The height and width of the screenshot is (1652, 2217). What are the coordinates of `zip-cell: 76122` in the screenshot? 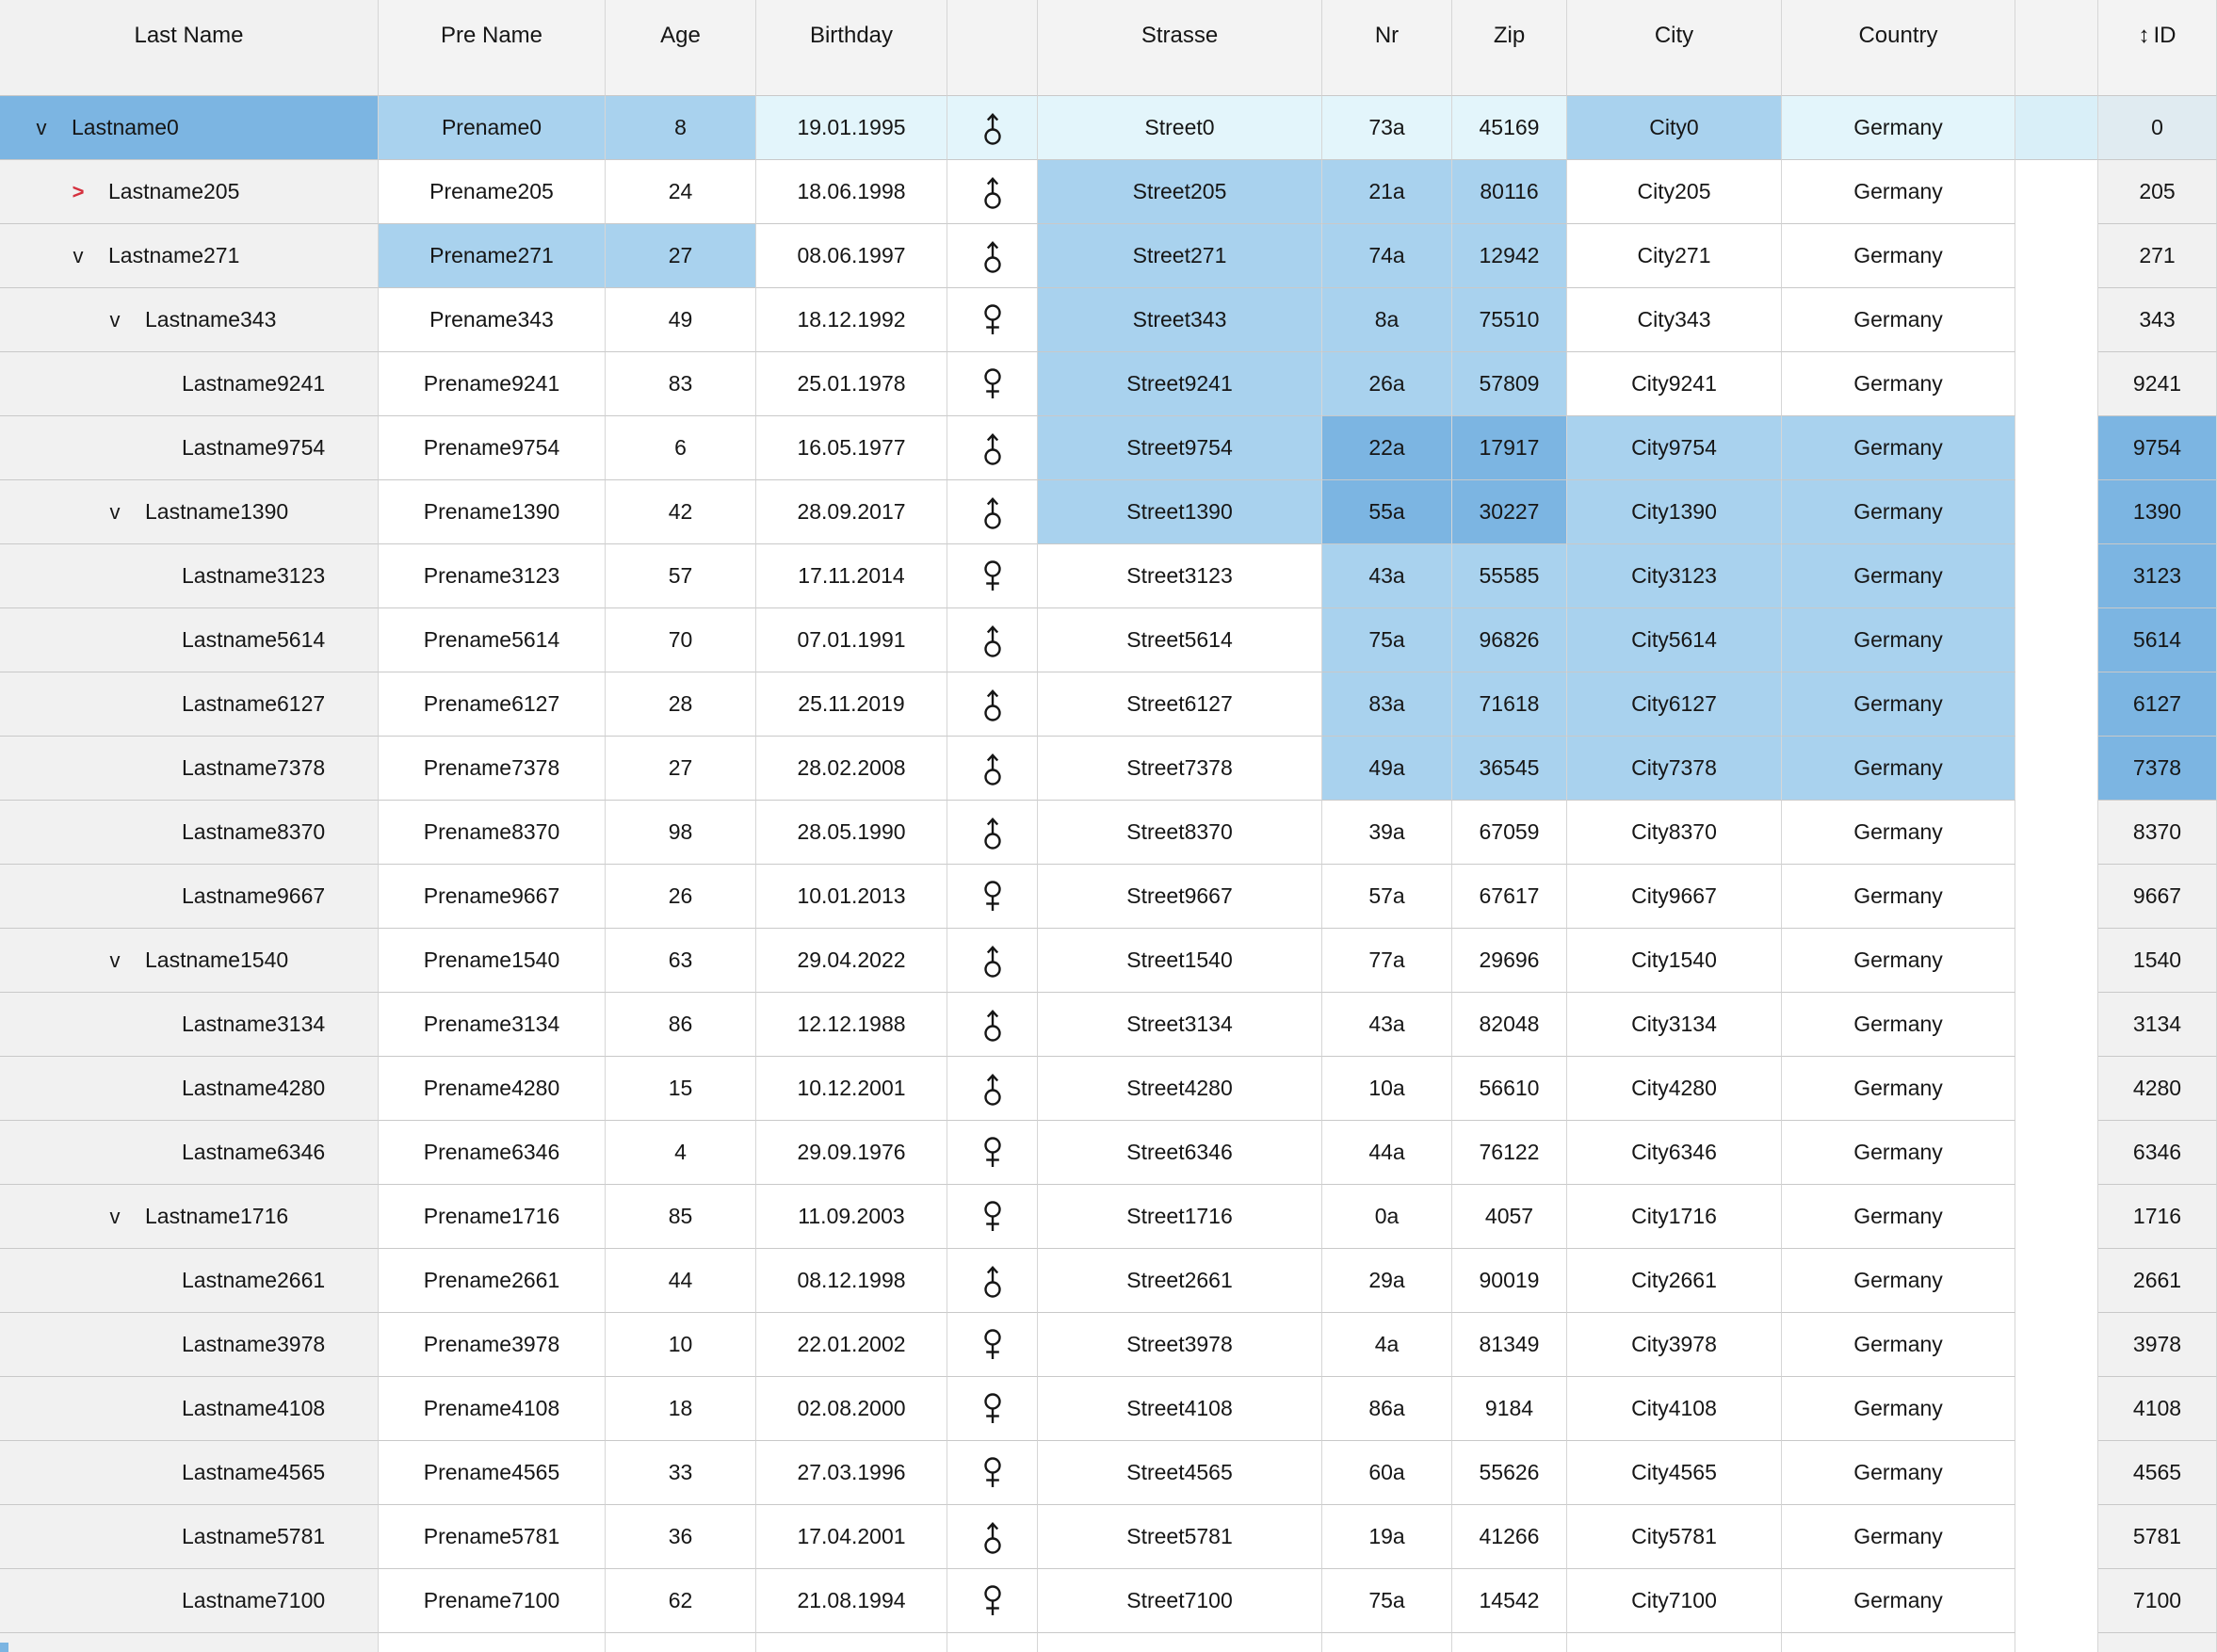 It's located at (1509, 1153).